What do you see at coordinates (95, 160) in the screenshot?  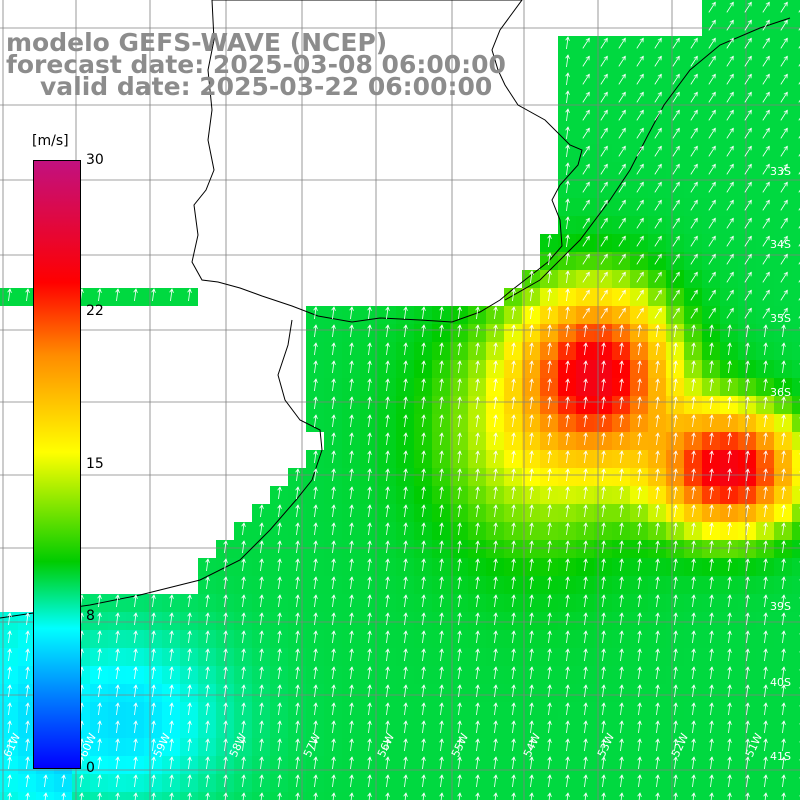 I see `colorbar-tick-30: 30` at bounding box center [95, 160].